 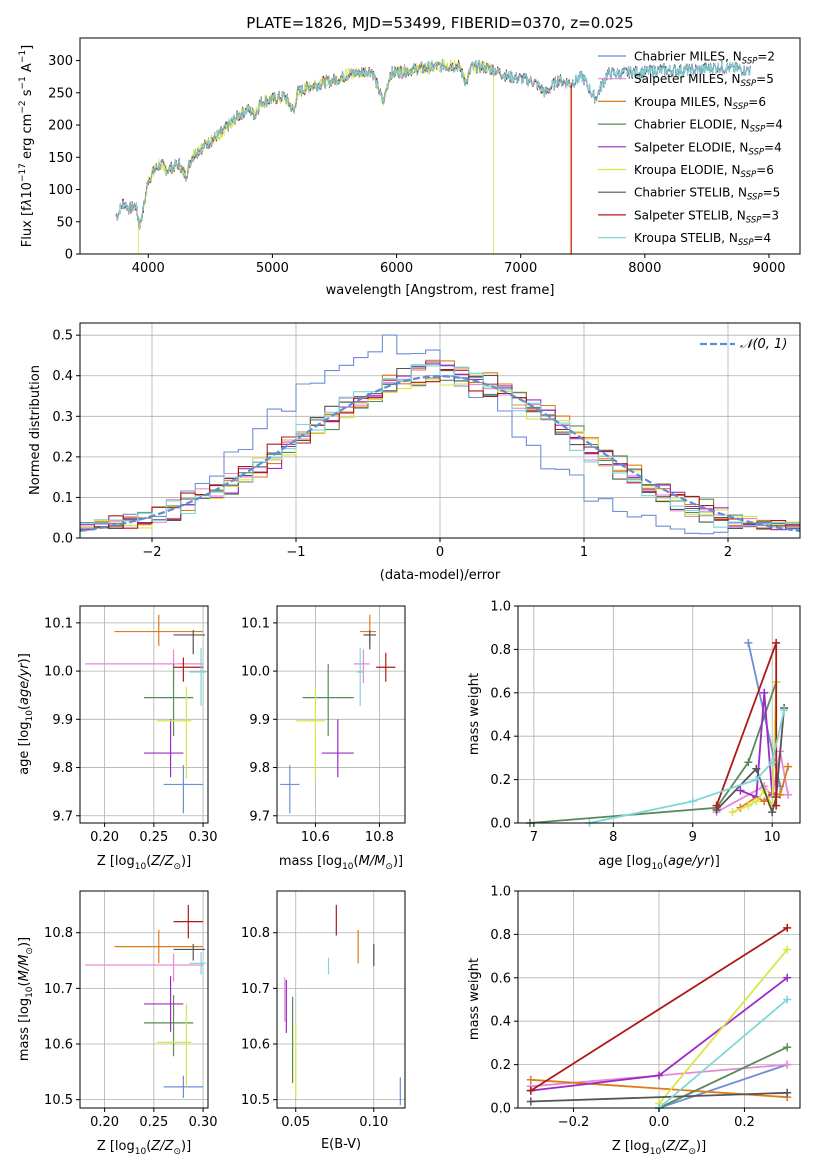 What do you see at coordinates (440, 453) in the screenshot?
I see `normal-curve` at bounding box center [440, 453].